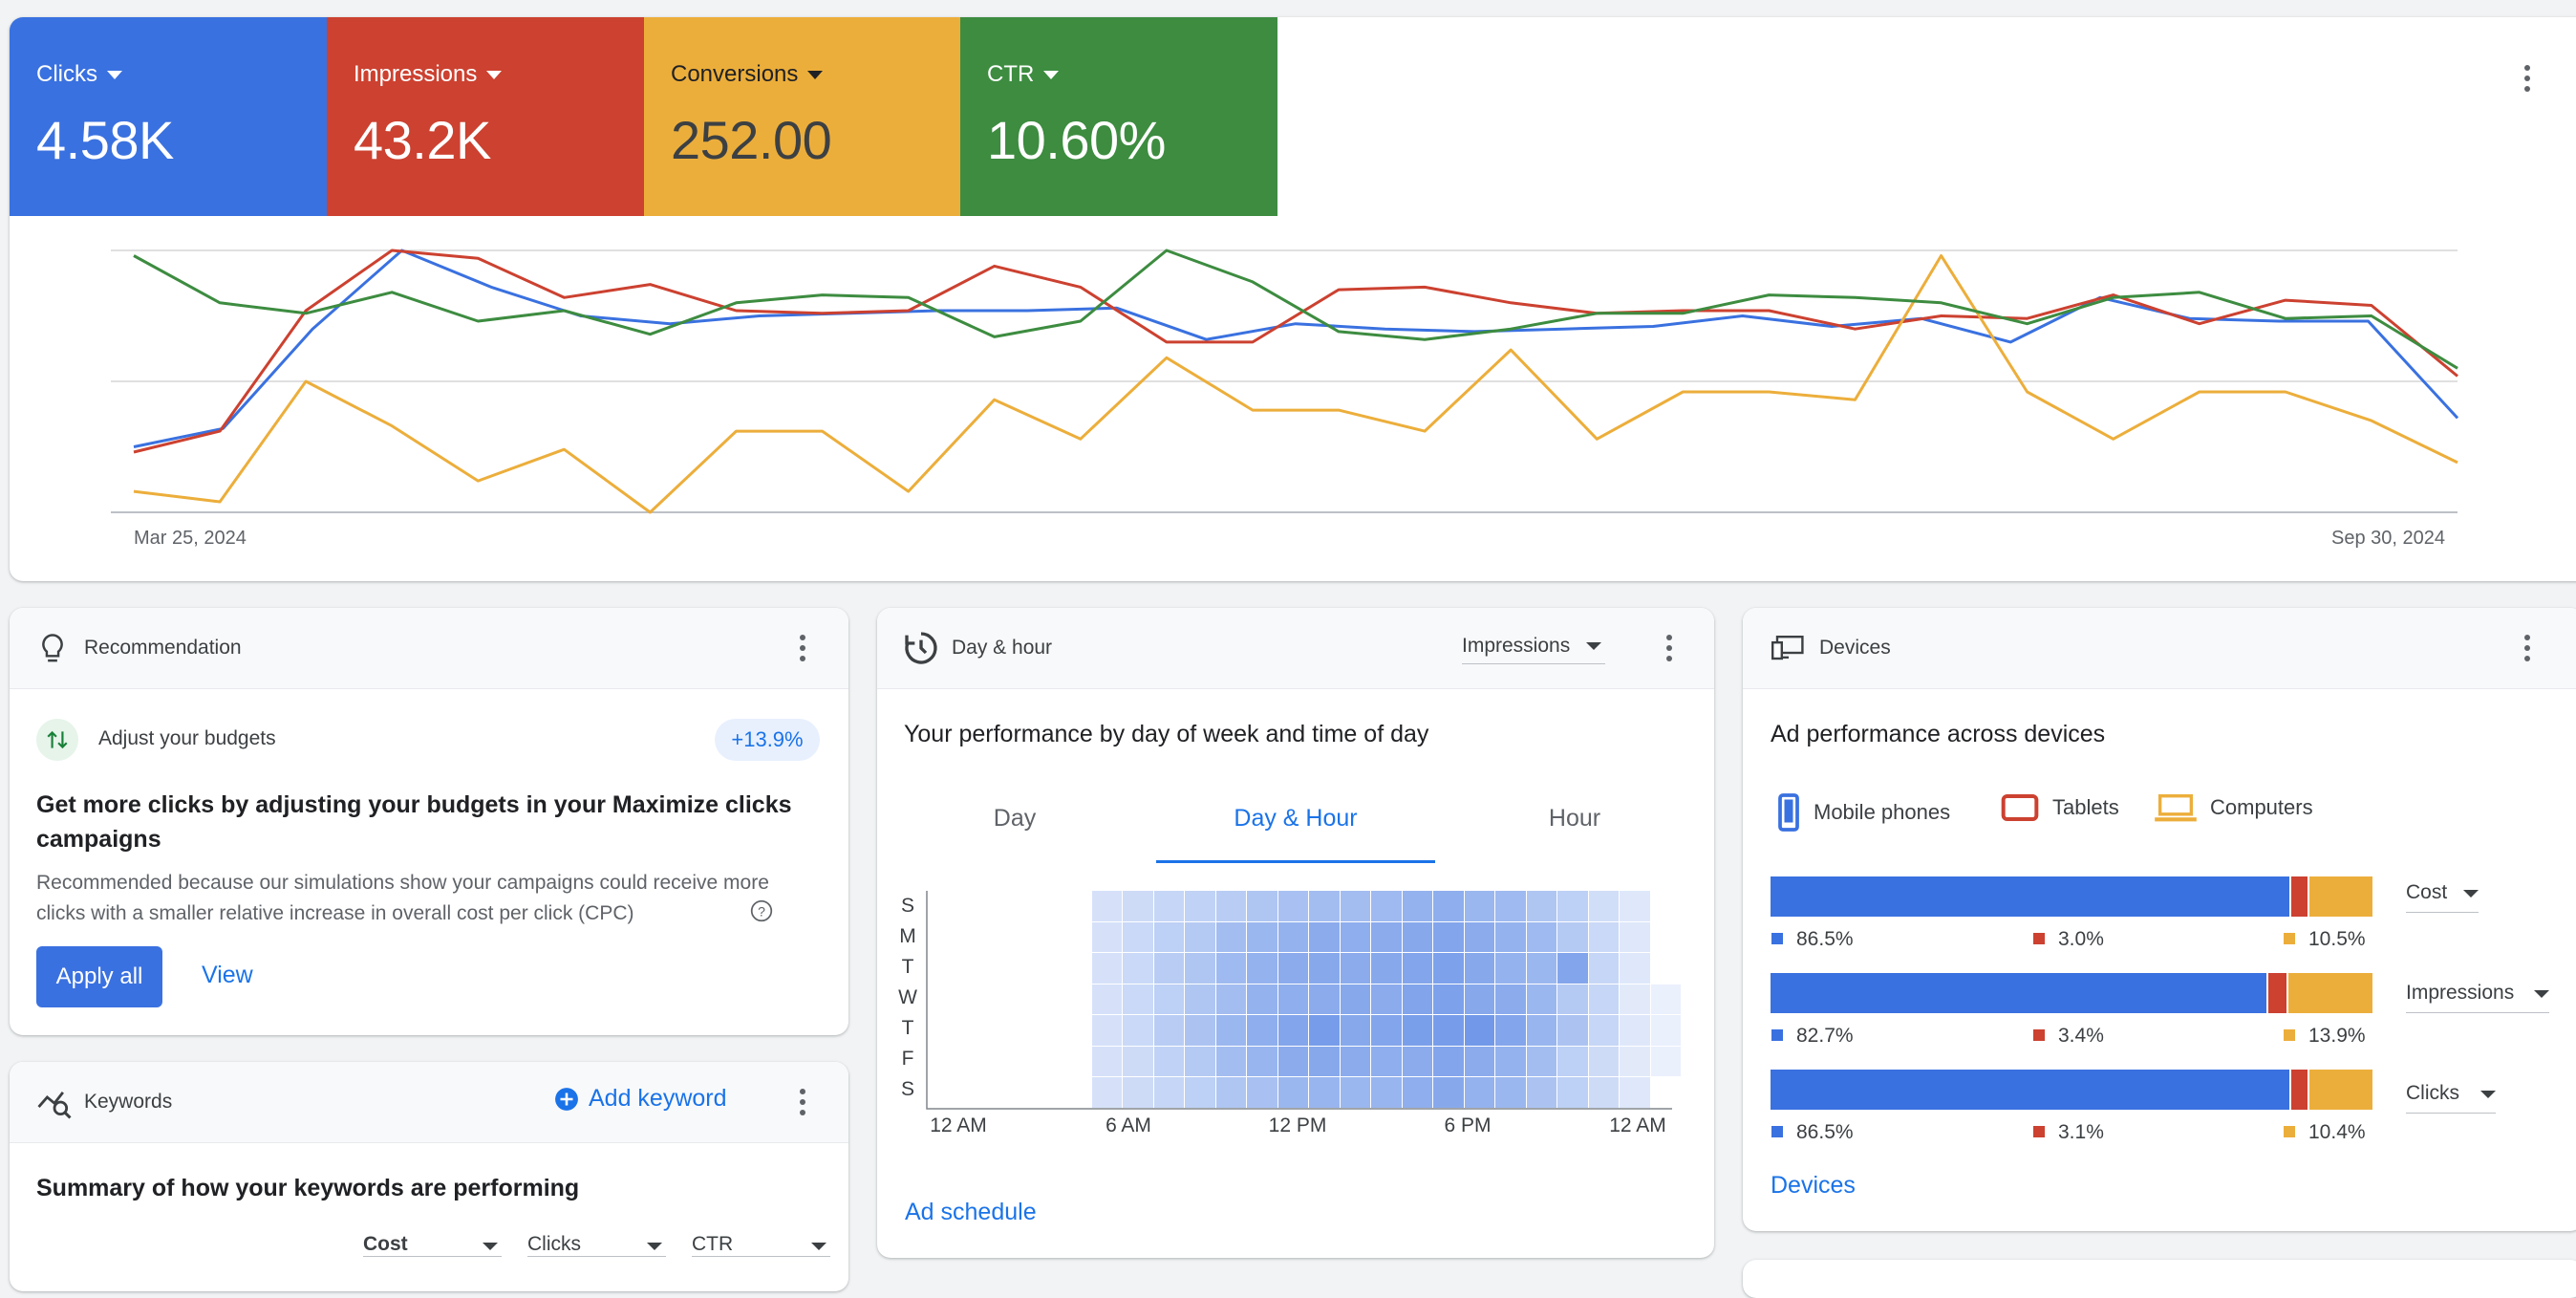  I want to click on kpi-impressions: Impressions 43.2K, so click(485, 116).